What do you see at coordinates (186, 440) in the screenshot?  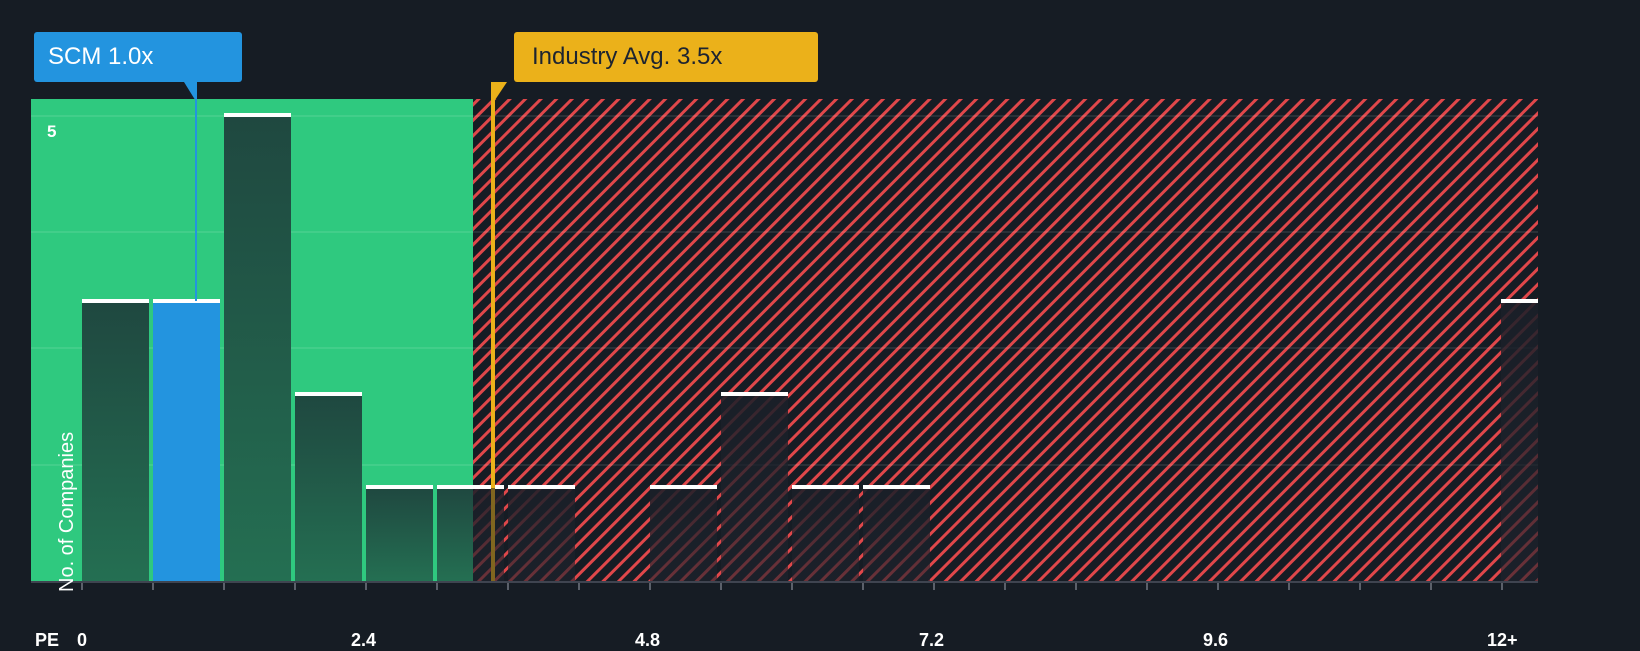 I see `company-bar` at bounding box center [186, 440].